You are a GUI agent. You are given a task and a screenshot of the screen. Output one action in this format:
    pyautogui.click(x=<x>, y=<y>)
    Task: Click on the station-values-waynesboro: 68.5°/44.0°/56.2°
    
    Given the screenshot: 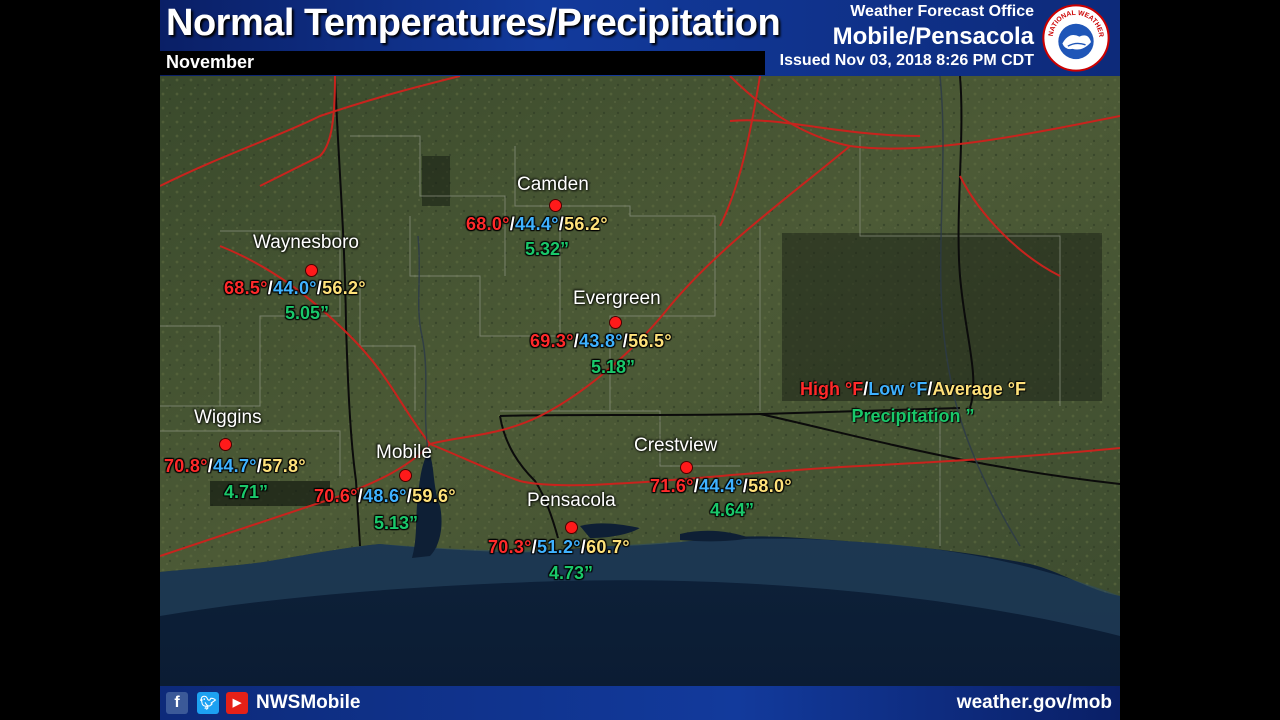 What is the action you would take?
    pyautogui.click(x=295, y=288)
    